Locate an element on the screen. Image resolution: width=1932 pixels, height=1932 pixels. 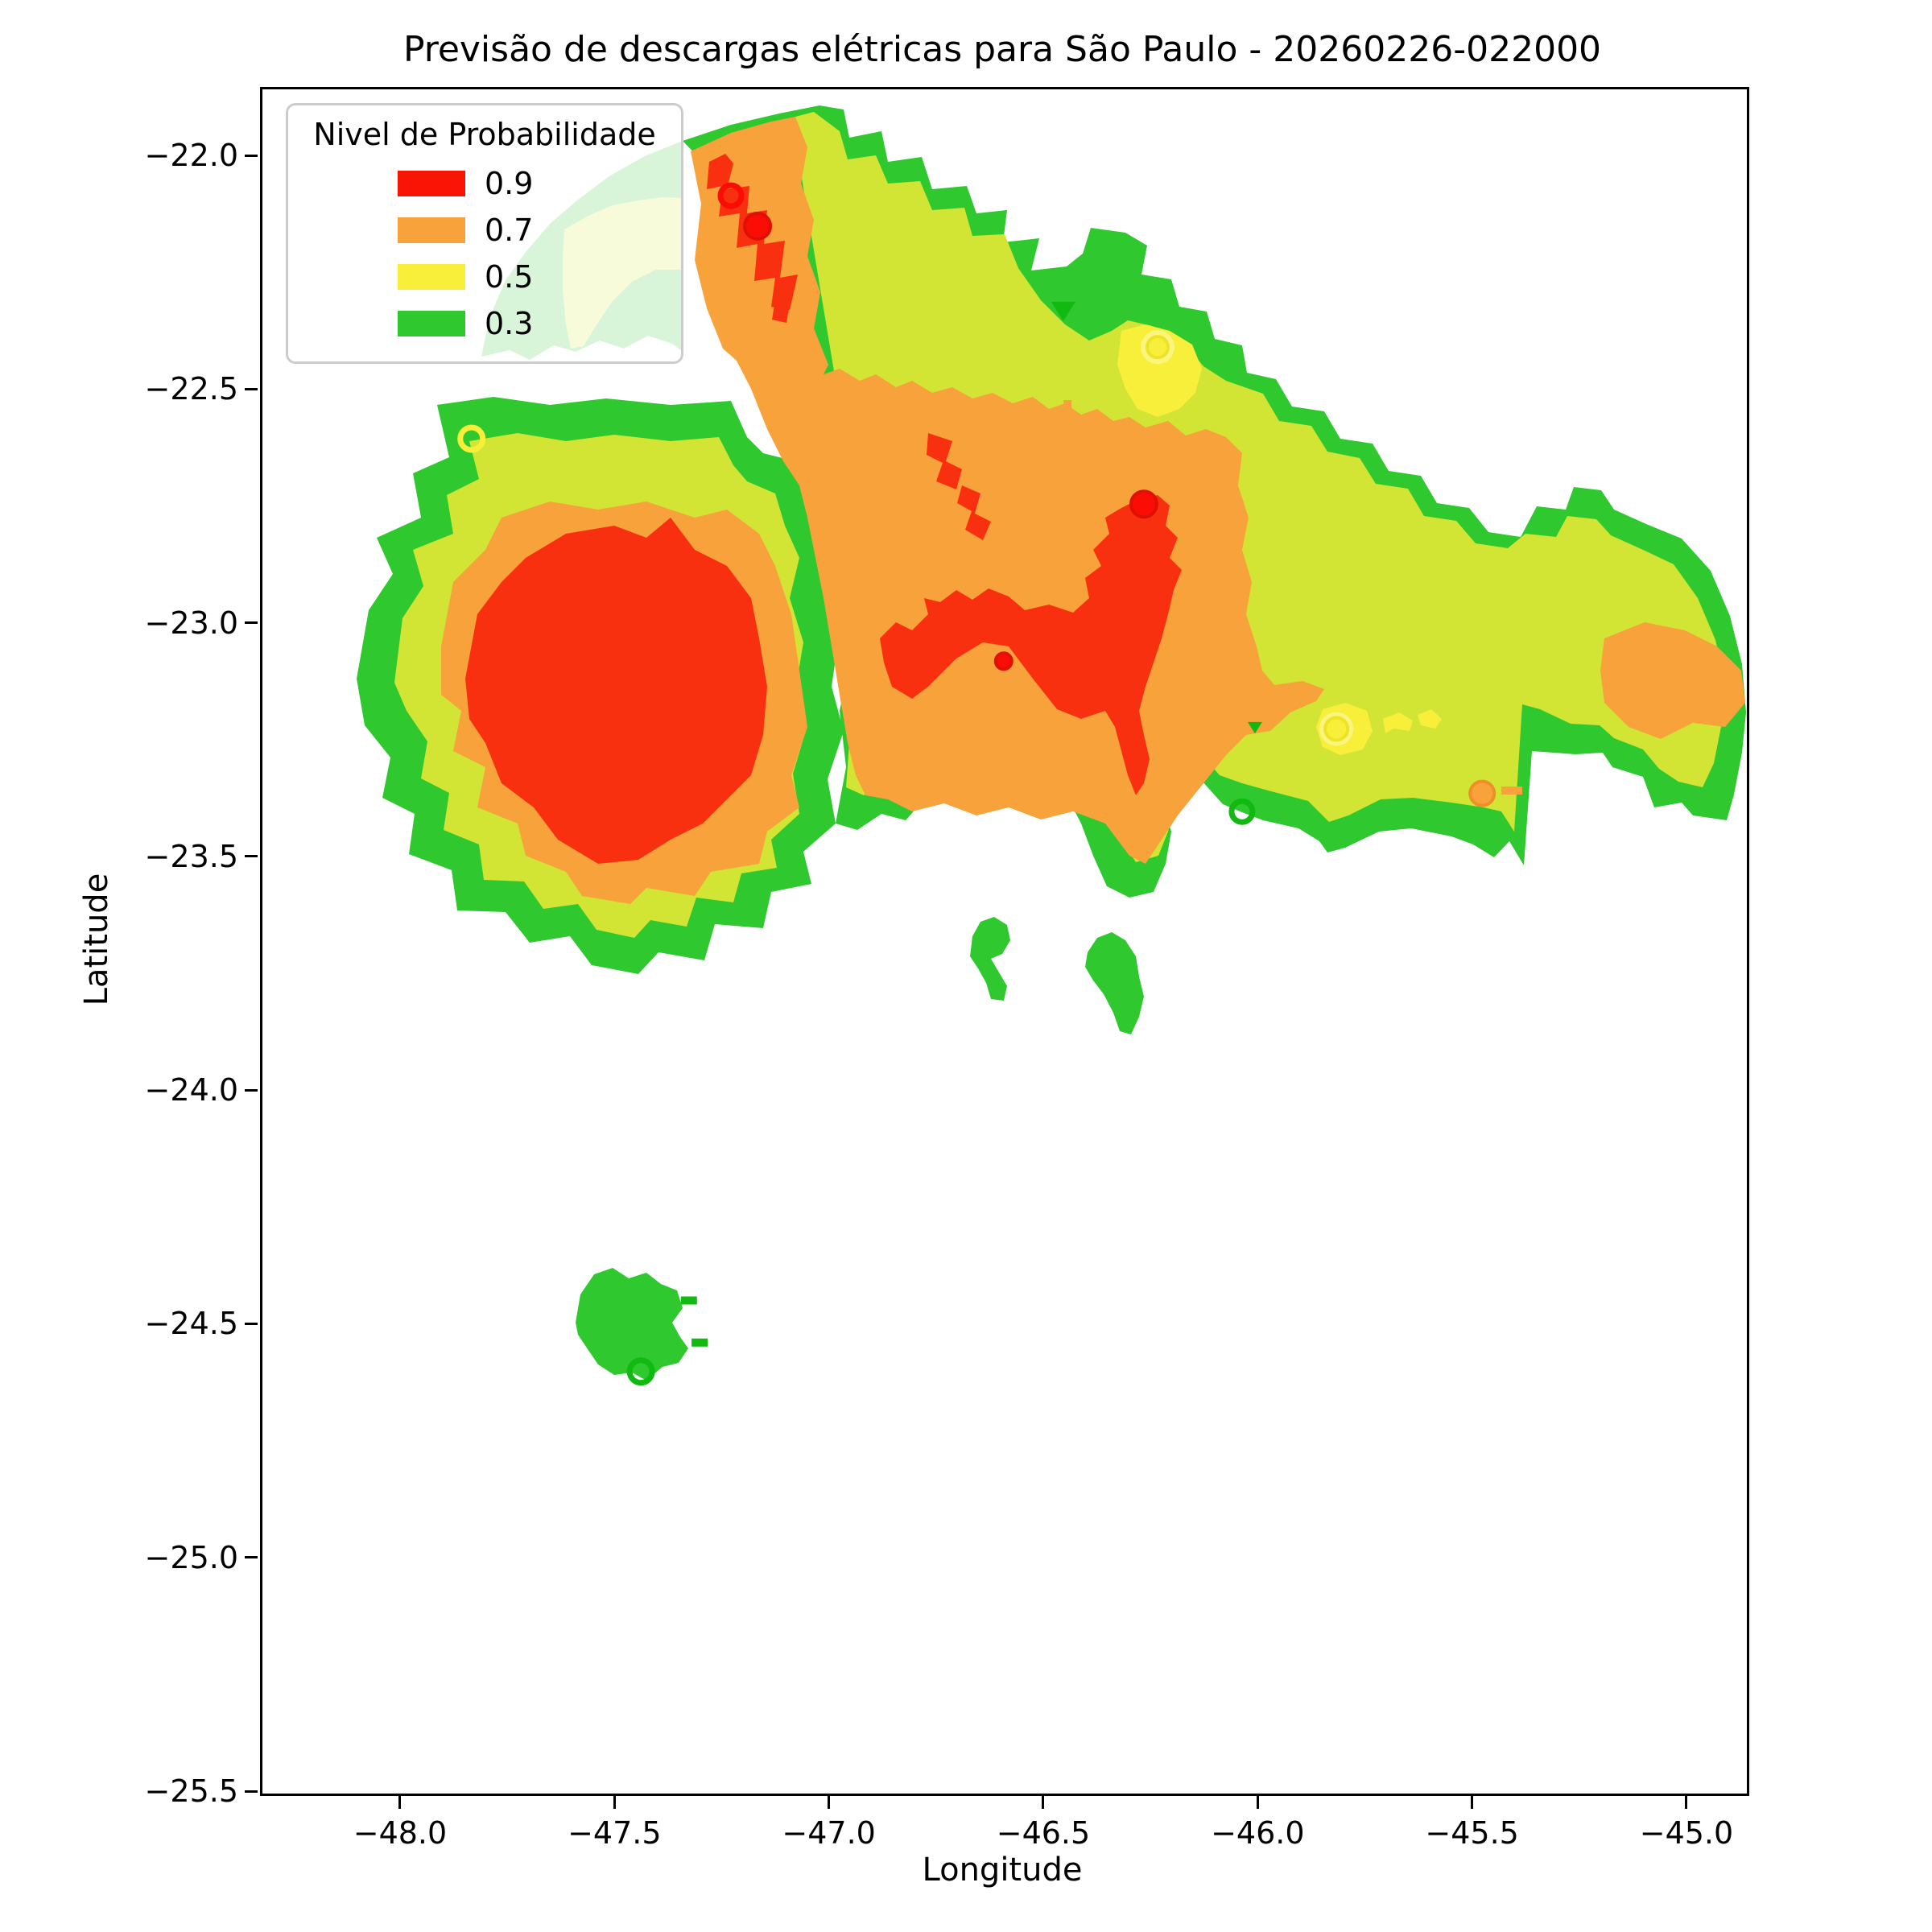
legend: Nivel de Probabilidade 0.9 0.7 0.5 0.3 is located at coordinates (484, 233).